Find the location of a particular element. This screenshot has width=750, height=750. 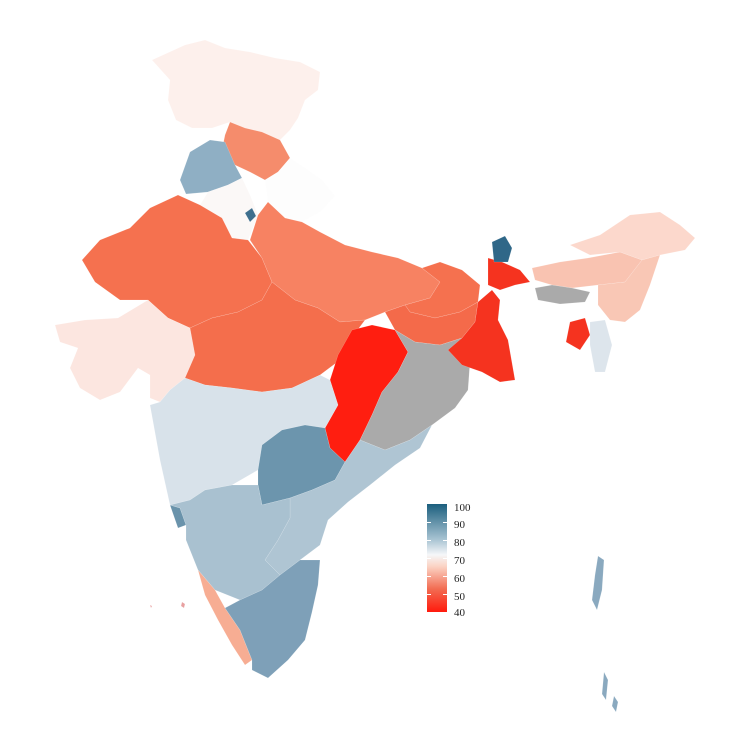

region-arunachal-pradesh is located at coordinates (632, 236).